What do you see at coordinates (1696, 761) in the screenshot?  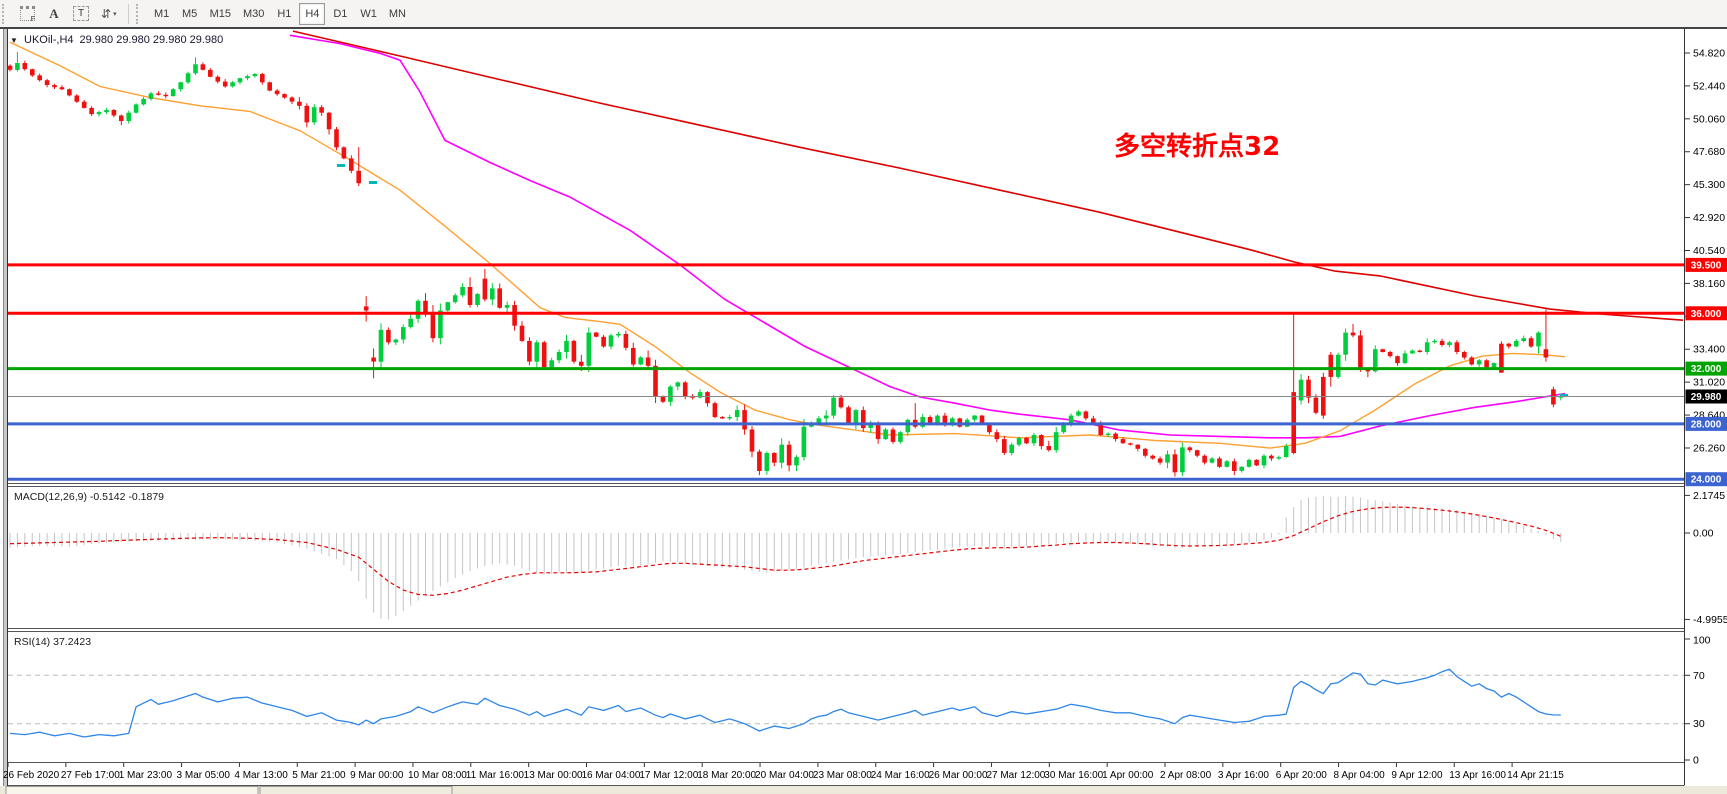 I see `svg-text: 0` at bounding box center [1696, 761].